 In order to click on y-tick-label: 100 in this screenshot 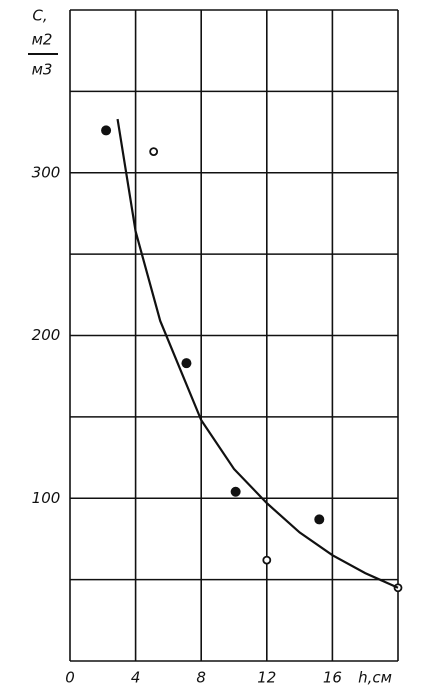, I will do `click(46, 498)`.